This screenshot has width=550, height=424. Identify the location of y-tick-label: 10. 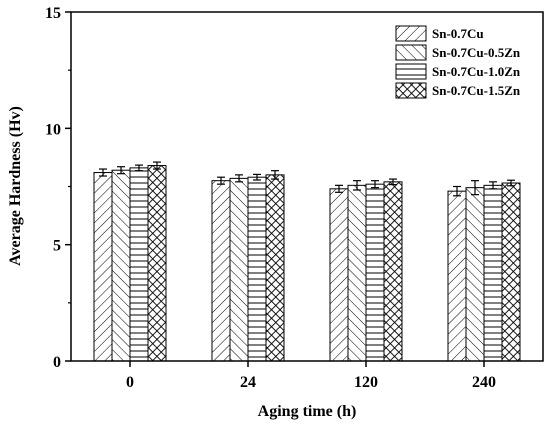
(53, 129).